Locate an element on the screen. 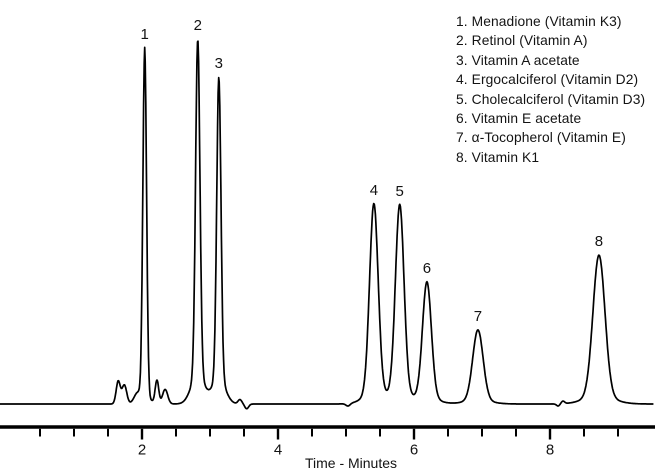  legend-item: 8. Vitamin K1 is located at coordinates (498, 157).